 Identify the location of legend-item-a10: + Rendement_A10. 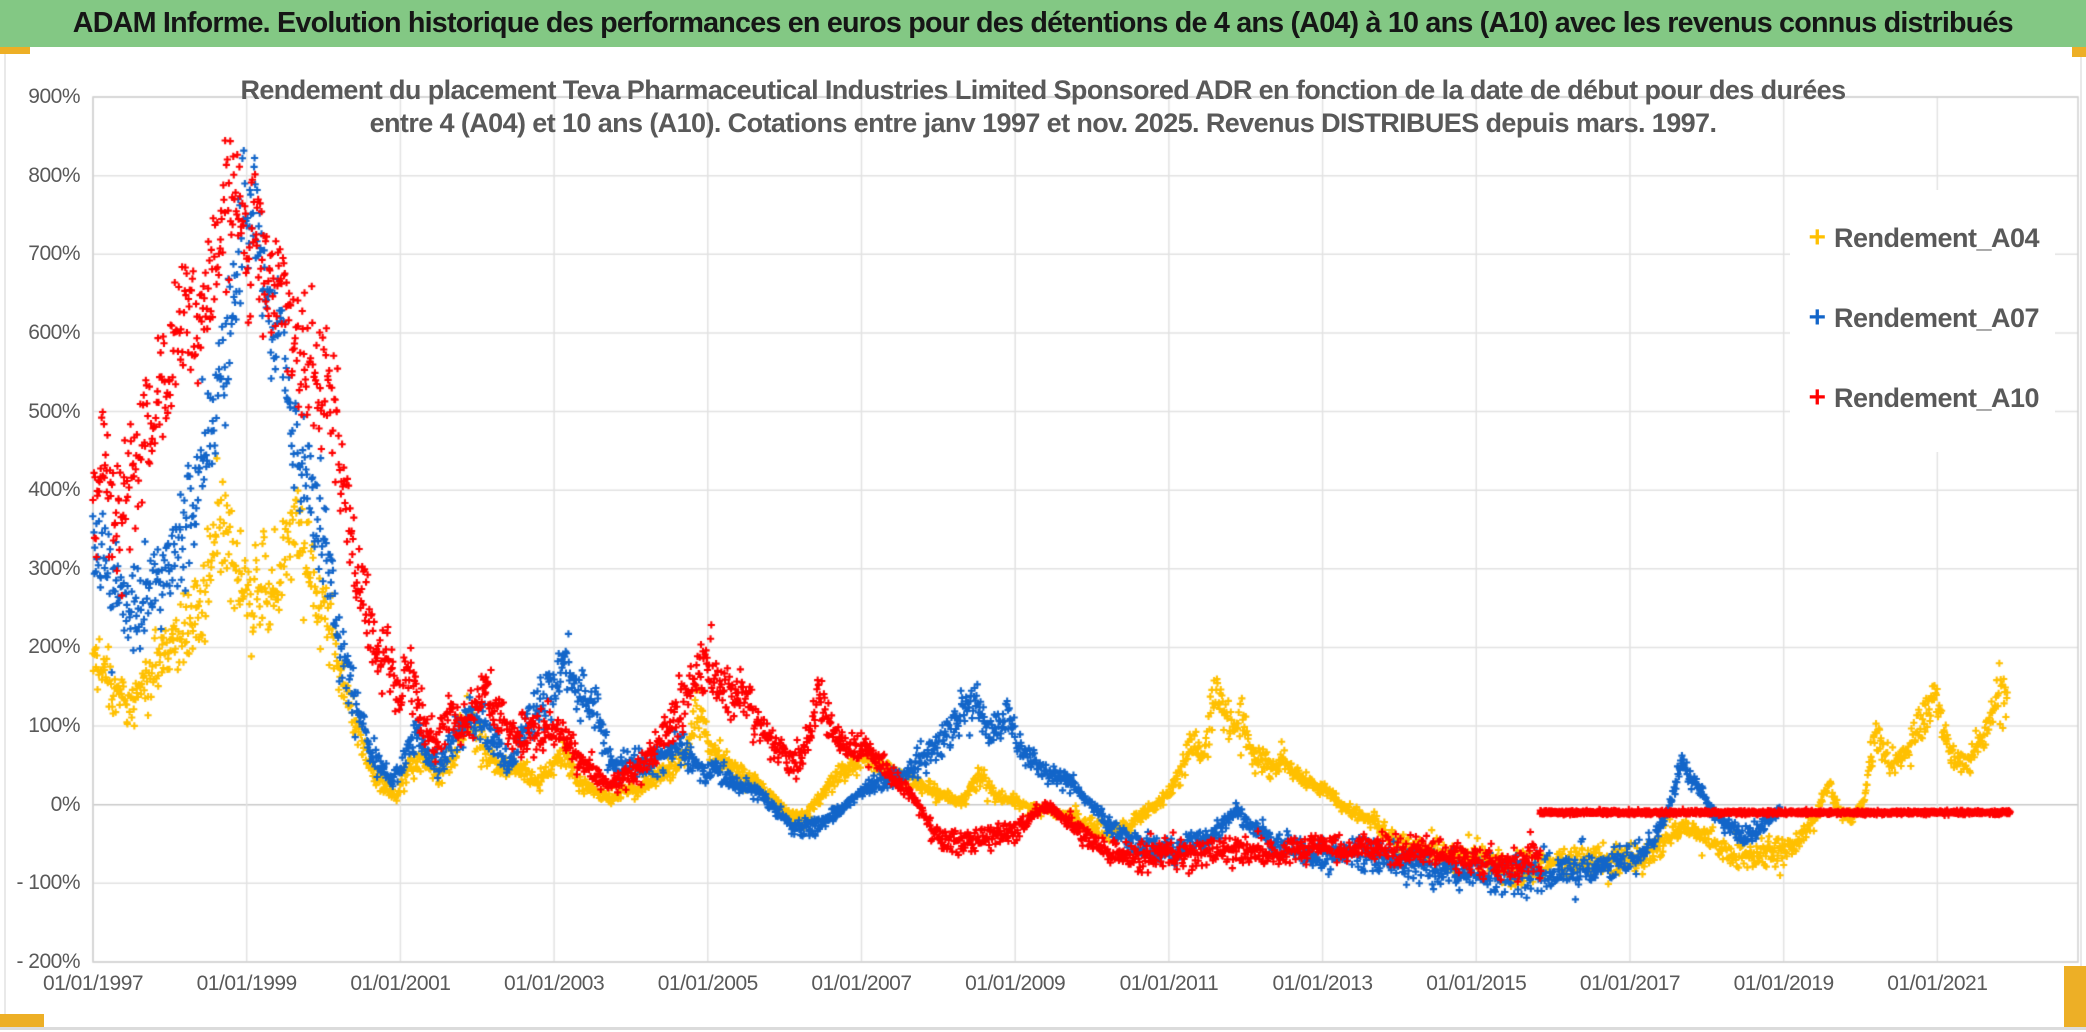
(1919, 398).